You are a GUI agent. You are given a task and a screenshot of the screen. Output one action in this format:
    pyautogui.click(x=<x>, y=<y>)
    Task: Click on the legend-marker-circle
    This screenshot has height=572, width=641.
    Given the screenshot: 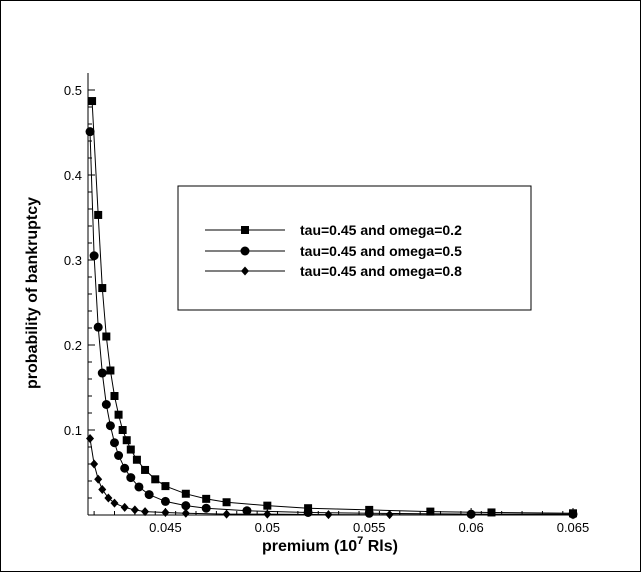 What is the action you would take?
    pyautogui.click(x=245, y=251)
    